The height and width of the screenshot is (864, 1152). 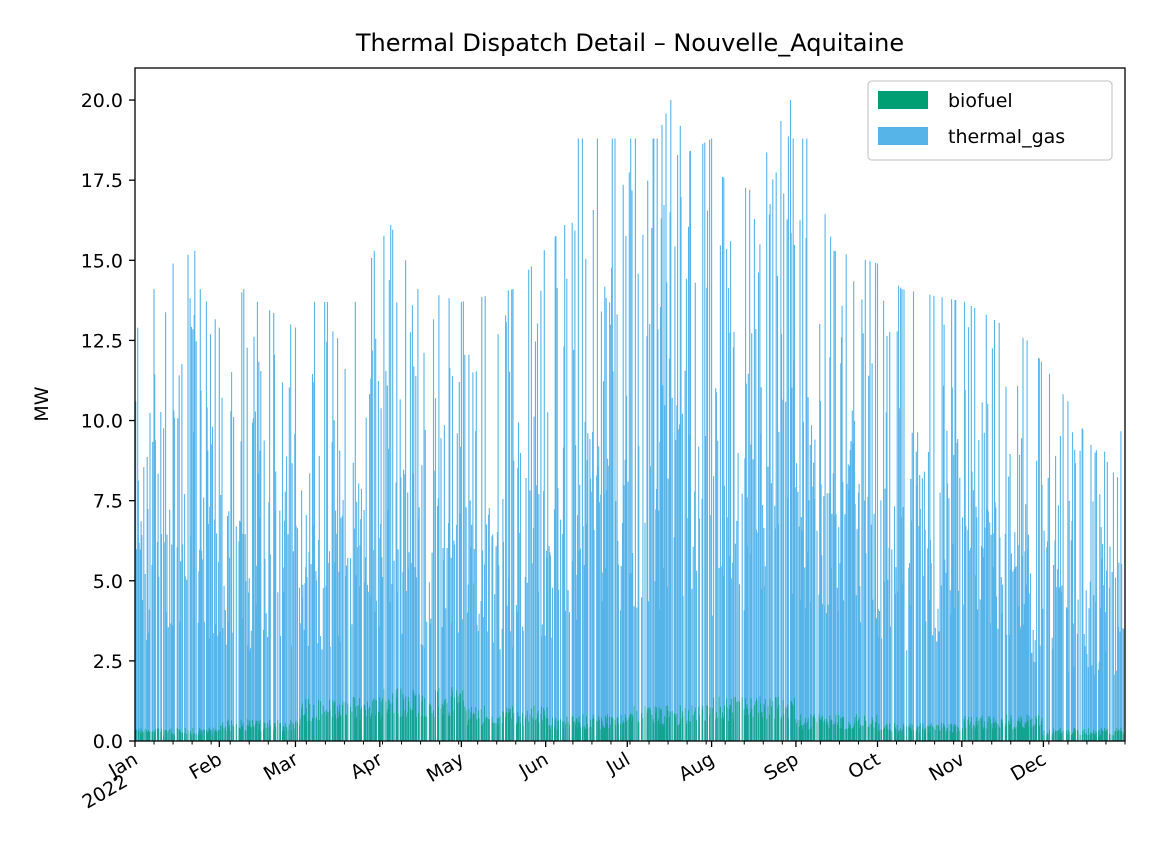 I want to click on legend-swatch-biofuel, so click(x=903, y=100).